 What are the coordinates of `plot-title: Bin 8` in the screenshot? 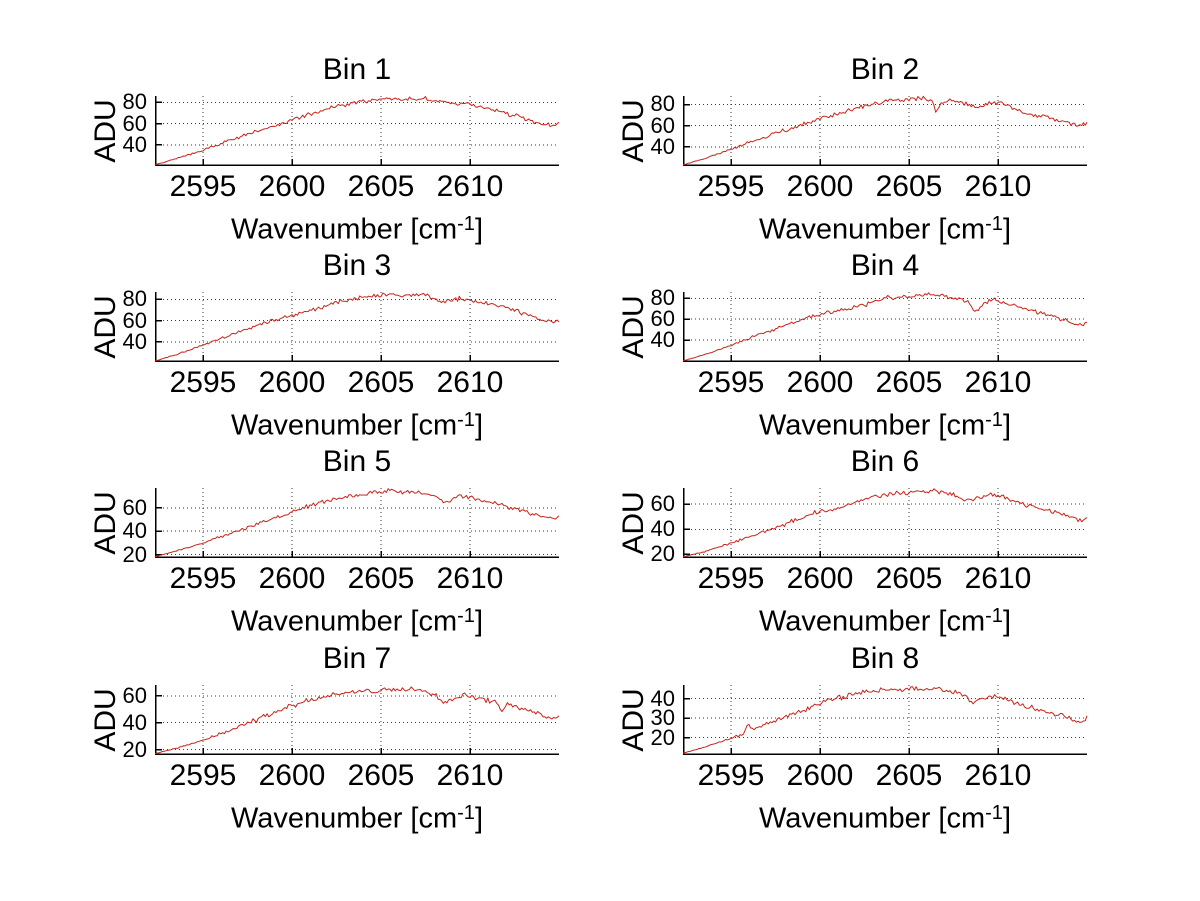 It's located at (885, 658).